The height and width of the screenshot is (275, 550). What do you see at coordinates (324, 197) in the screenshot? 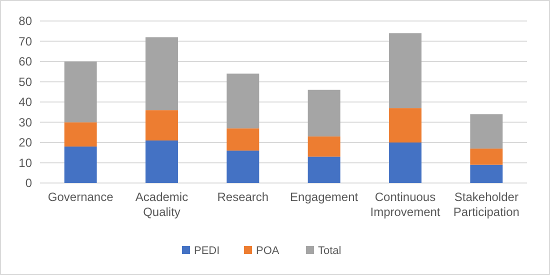
I see `x-tick-label: Engagement` at bounding box center [324, 197].